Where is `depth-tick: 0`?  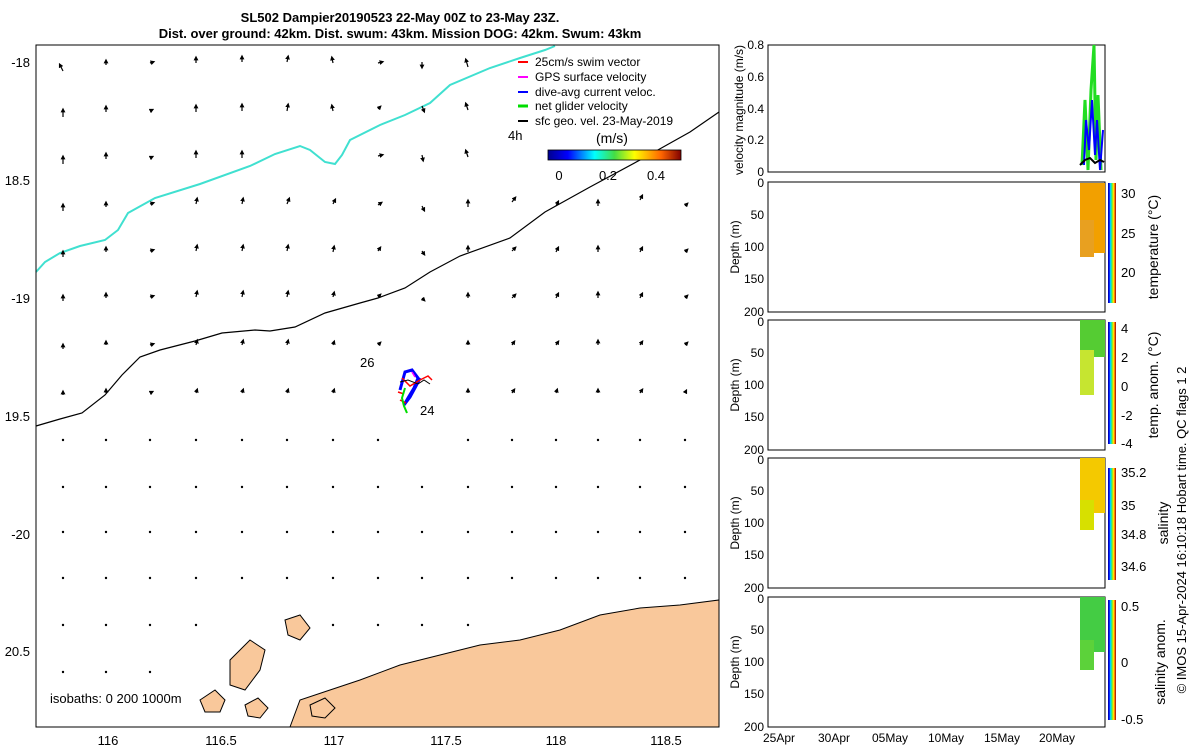
depth-tick: 0 is located at coordinates (760, 599).